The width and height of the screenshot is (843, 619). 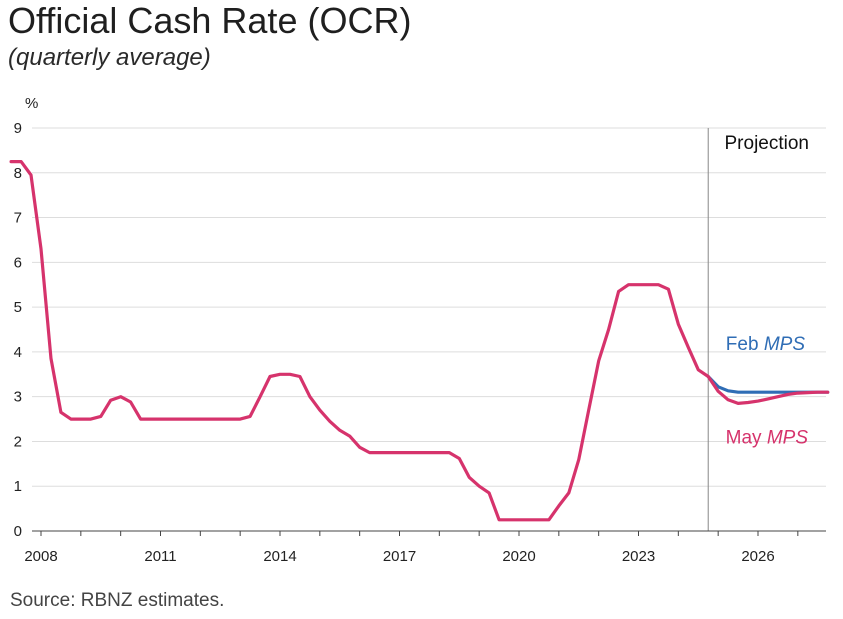 I want to click on x-tick-label-2020: 2020, so click(x=518, y=556).